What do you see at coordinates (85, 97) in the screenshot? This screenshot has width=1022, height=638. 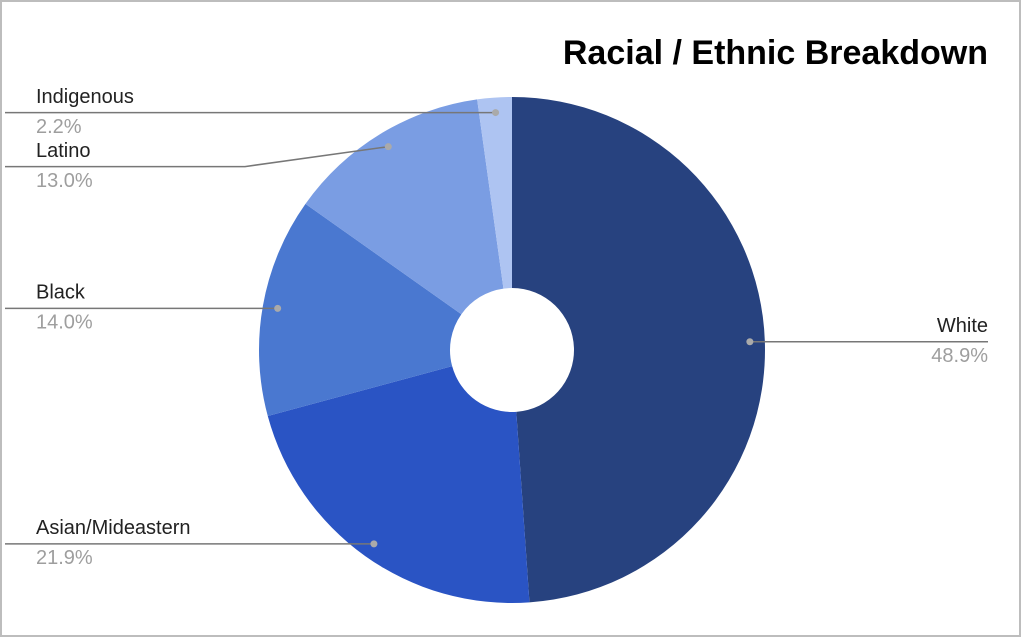 I see `slice-label: Indigenous` at bounding box center [85, 97].